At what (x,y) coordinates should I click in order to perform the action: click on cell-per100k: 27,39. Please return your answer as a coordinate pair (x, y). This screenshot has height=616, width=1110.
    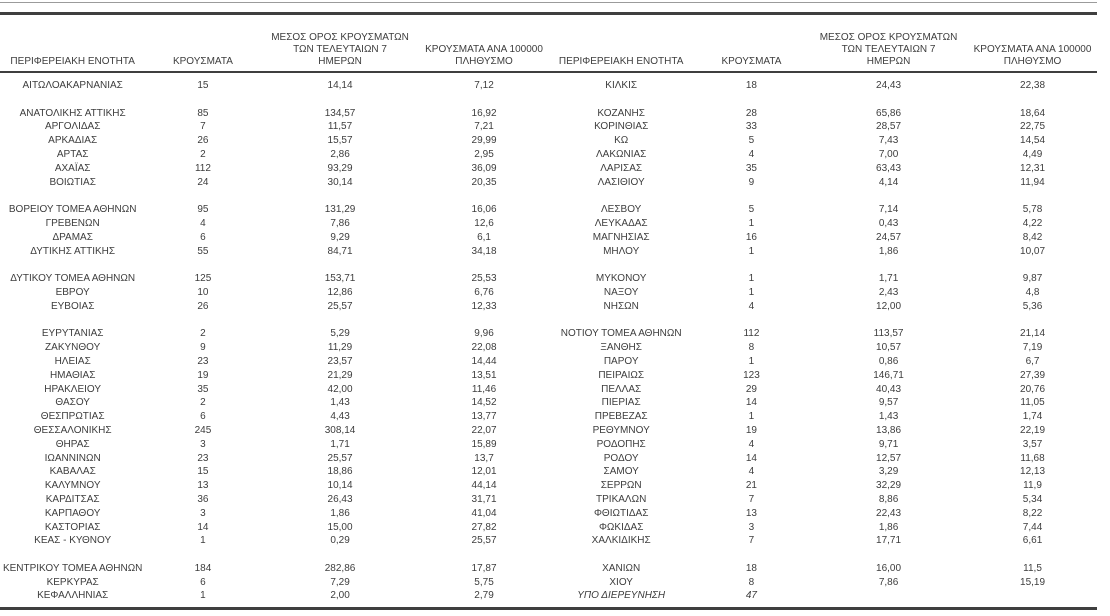
    Looking at the image, I should click on (1033, 375).